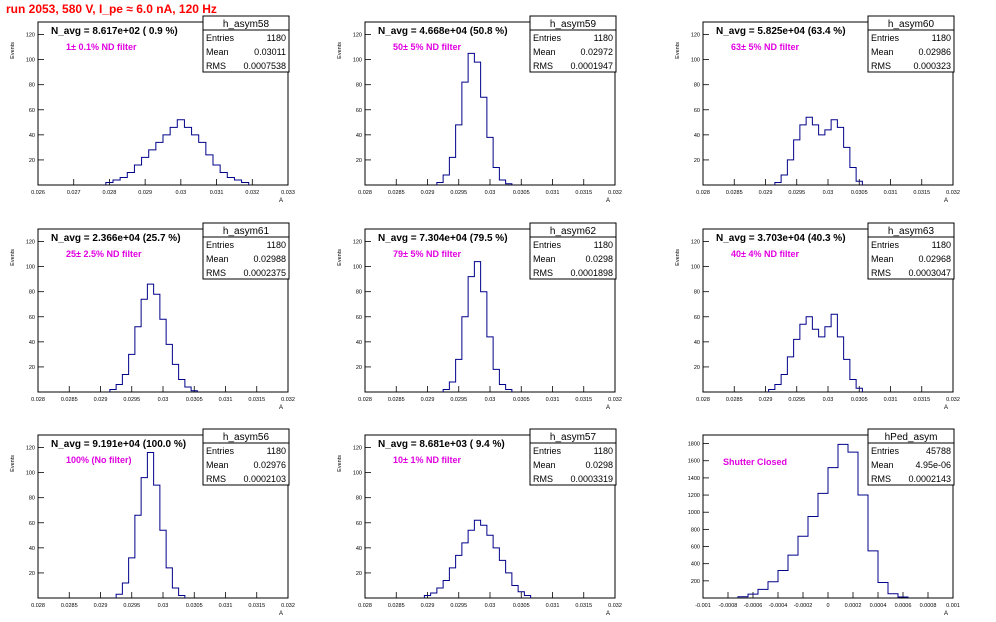 The height and width of the screenshot is (622, 996). I want to click on stats-value: 0.0001947, so click(591, 66).